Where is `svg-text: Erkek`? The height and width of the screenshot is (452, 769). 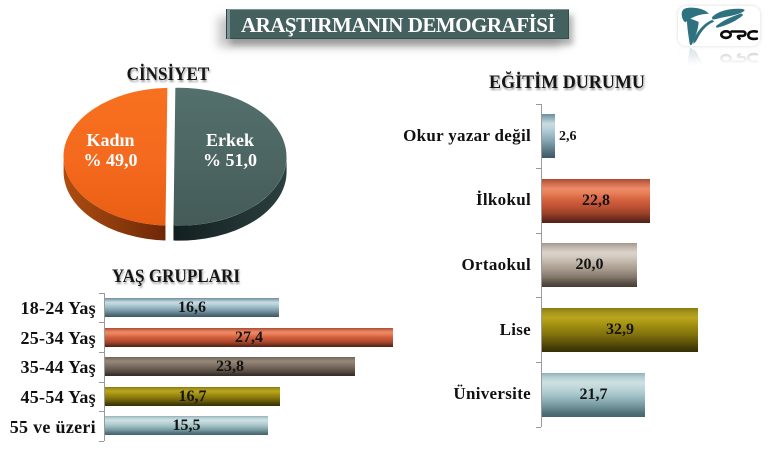 svg-text: Erkek is located at coordinates (230, 140).